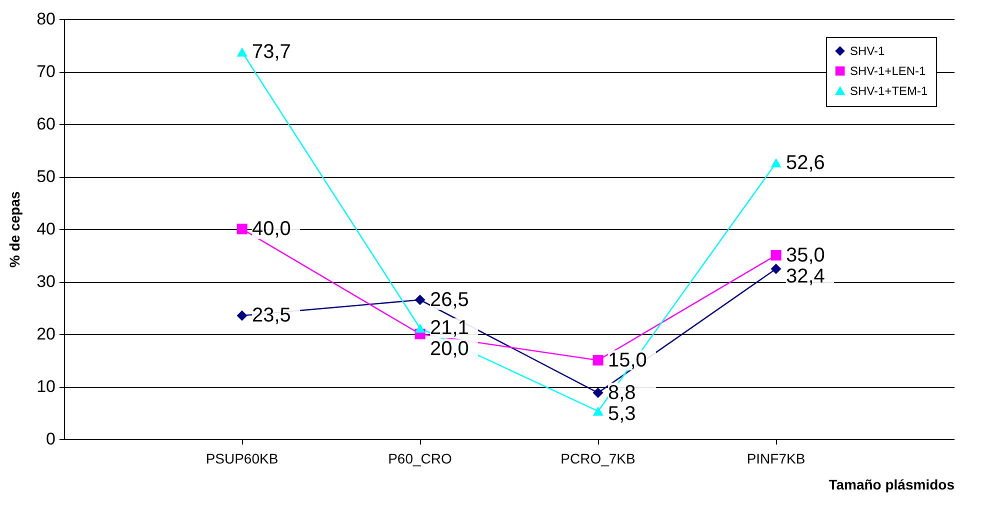  I want to click on legend-label: SHV-1, so click(868, 51).